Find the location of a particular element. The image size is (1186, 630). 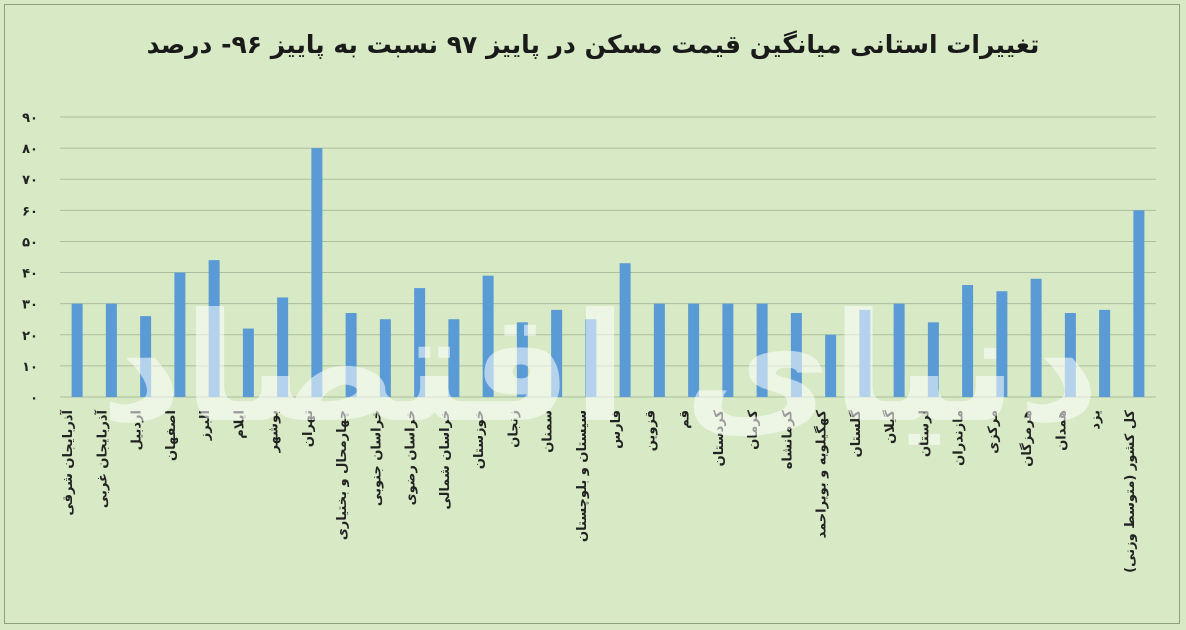

y-tick-label: ۶۰ is located at coordinates (30, 211).